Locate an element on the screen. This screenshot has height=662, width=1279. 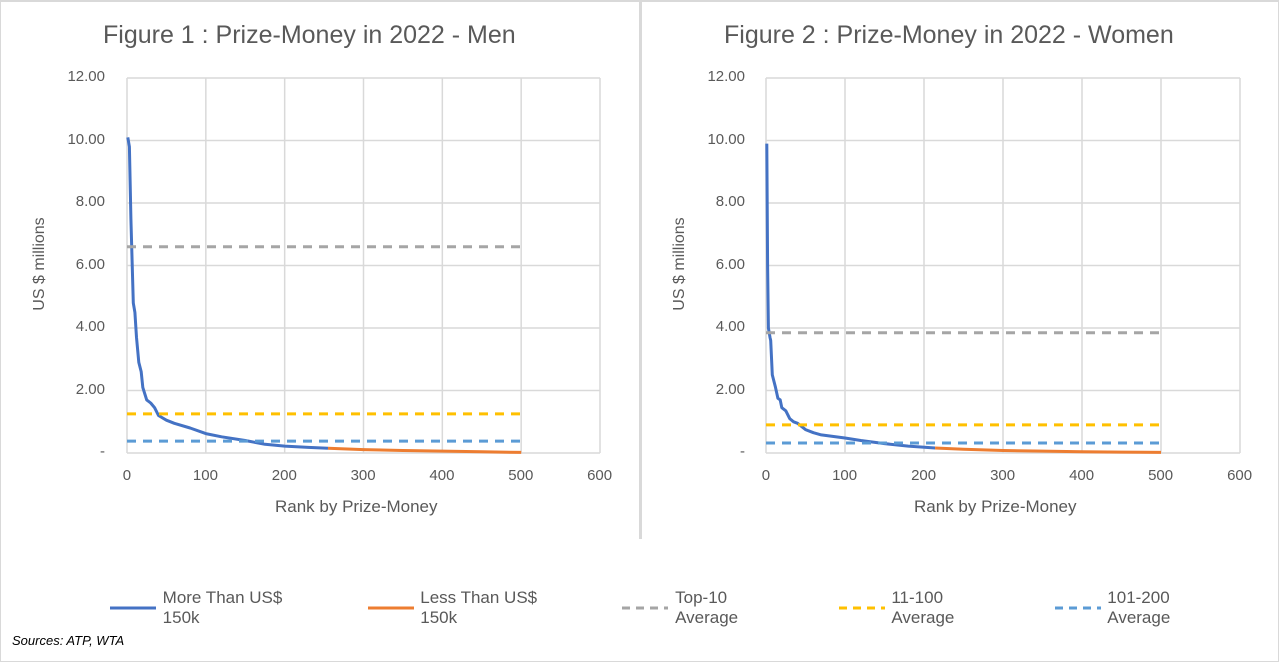
legend-item: Less Than US$ 150k is located at coordinates (470, 608).